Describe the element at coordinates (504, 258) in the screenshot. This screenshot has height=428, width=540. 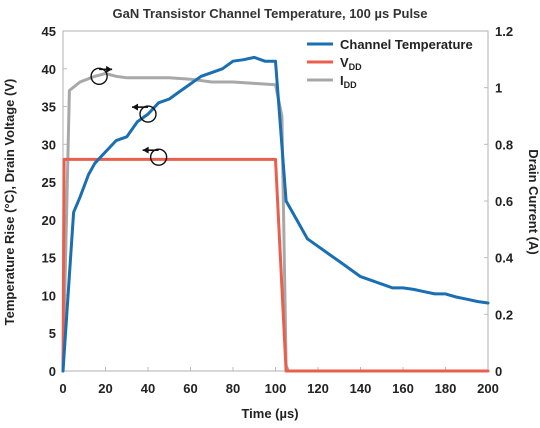
I see `y-right-tick-label: 0.4` at that location.